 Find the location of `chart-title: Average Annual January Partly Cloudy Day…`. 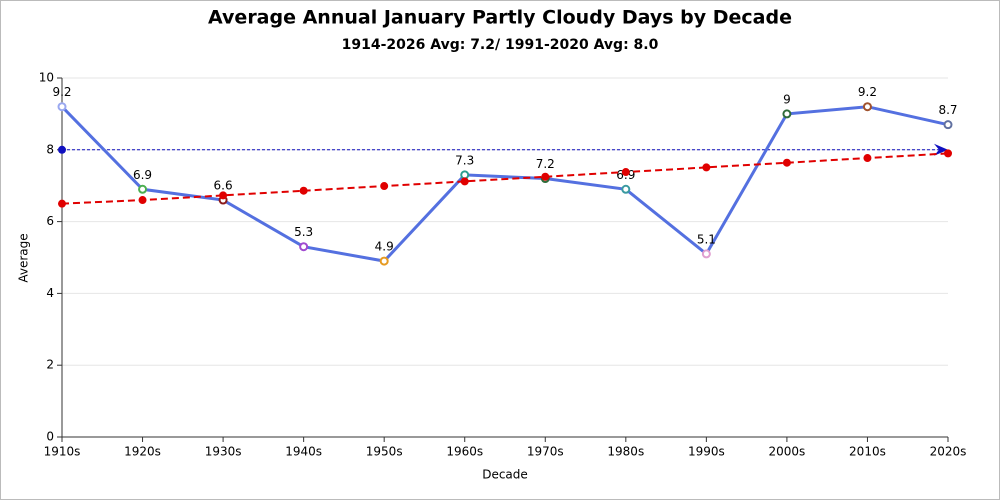

chart-title: Average Annual January Partly Cloudy Day… is located at coordinates (500, 18).